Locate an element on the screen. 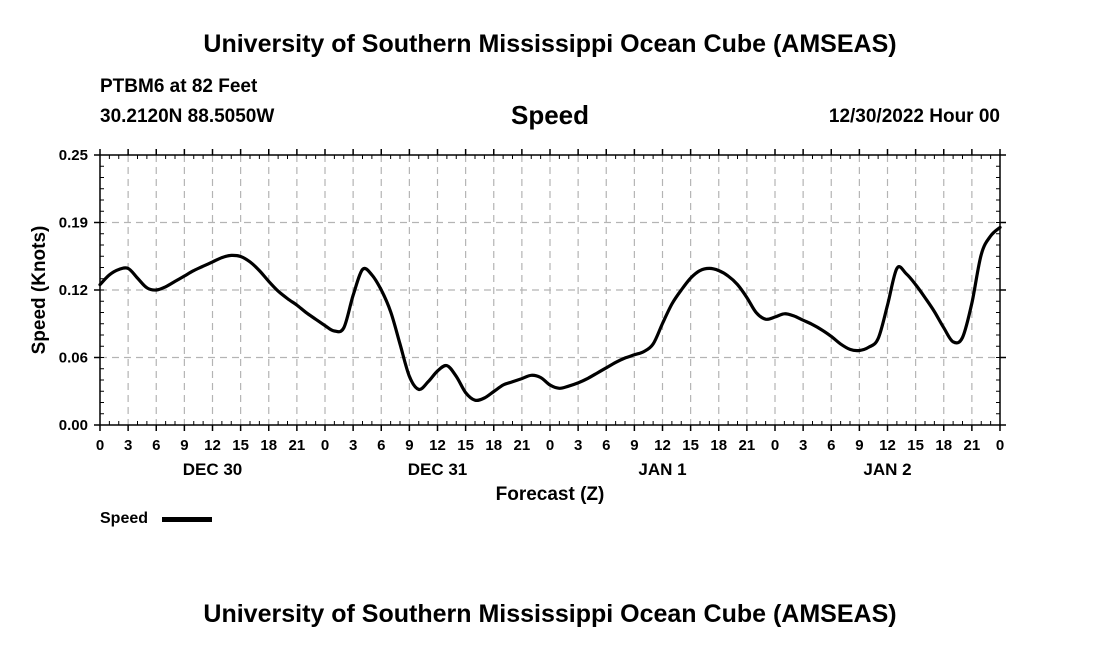  y-tick-label: 0.12 is located at coordinates (73, 290).